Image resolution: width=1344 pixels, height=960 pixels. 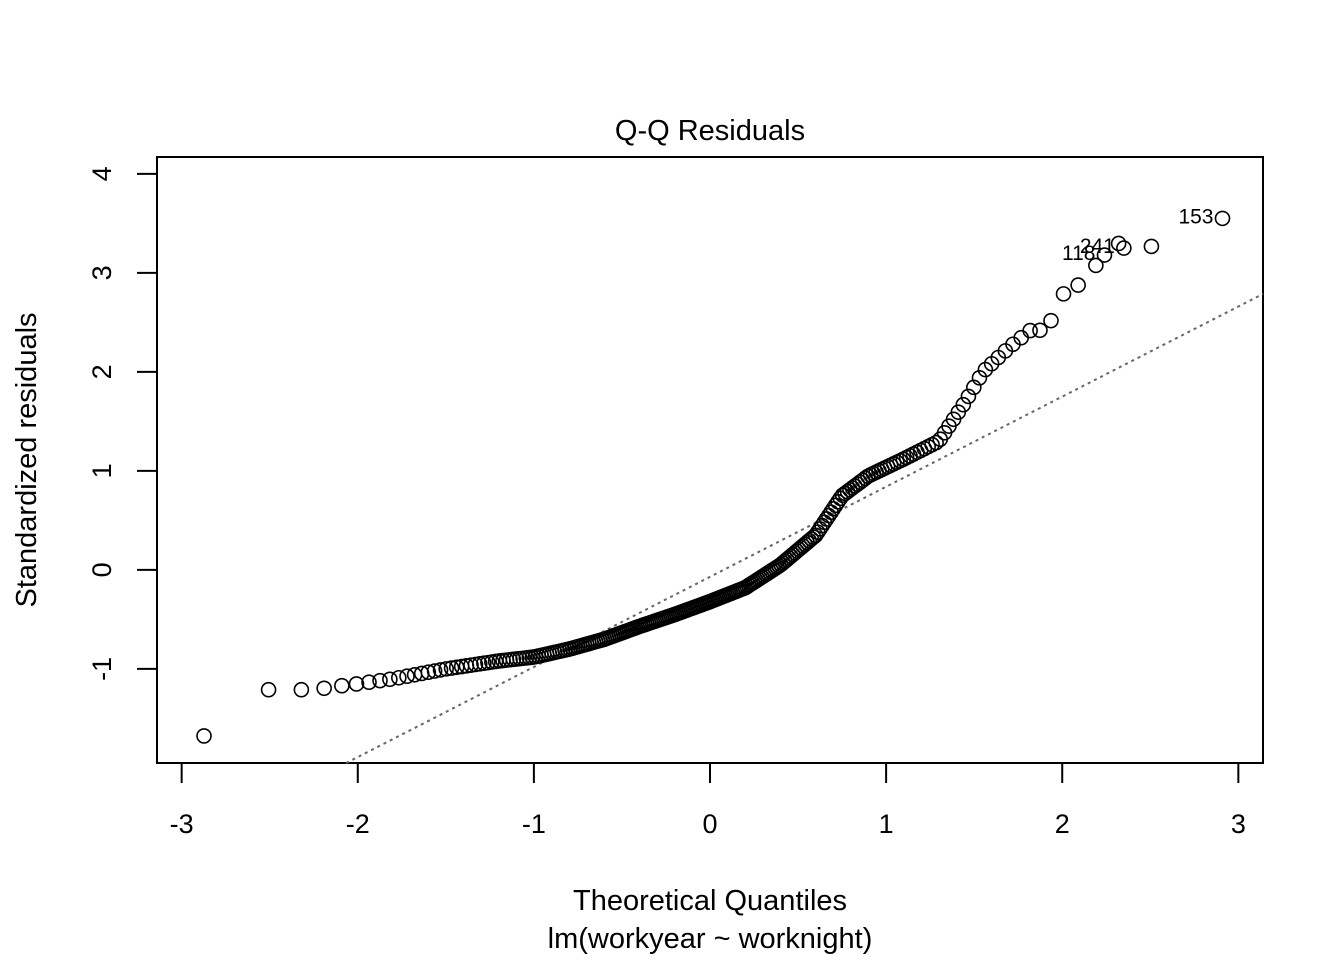 I want to click on y-axis-title: Standardized residuals, so click(x=27, y=459).